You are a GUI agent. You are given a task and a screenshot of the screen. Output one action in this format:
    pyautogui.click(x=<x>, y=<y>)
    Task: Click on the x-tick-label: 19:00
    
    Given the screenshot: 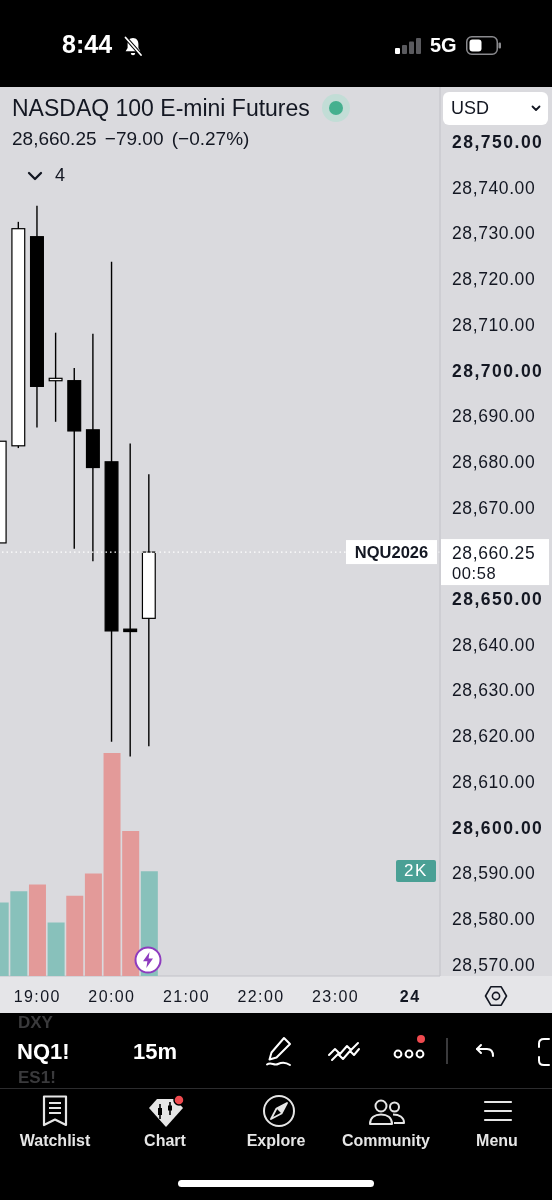 What is the action you would take?
    pyautogui.click(x=37, y=996)
    